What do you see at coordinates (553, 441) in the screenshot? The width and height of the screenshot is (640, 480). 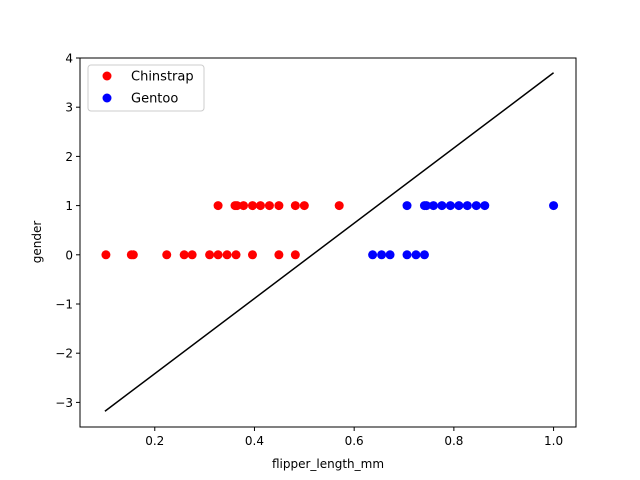 I see `x-tick-label: 1.0` at bounding box center [553, 441].